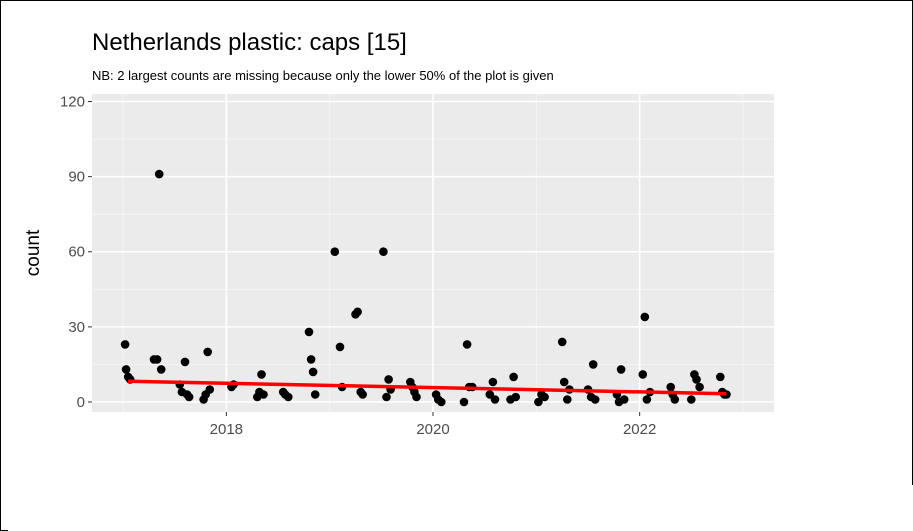 Image resolution: width=913 pixels, height=531 pixels. I want to click on chart-title: Netherlands plastic: caps [15], so click(249, 42).